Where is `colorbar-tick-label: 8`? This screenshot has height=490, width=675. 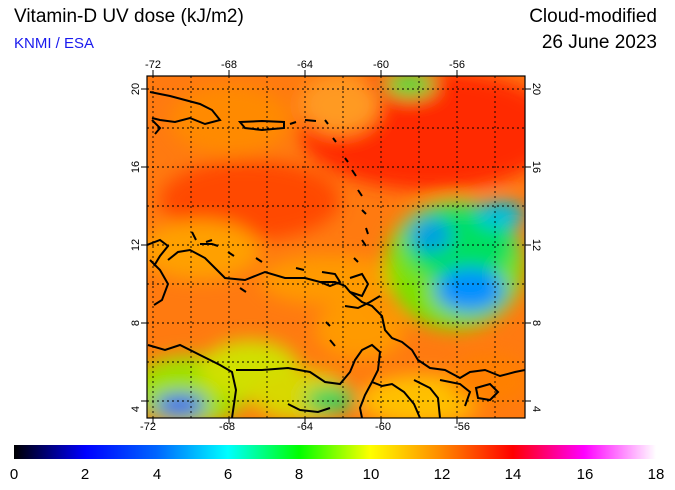
colorbar-tick-label: 8 is located at coordinates (299, 474).